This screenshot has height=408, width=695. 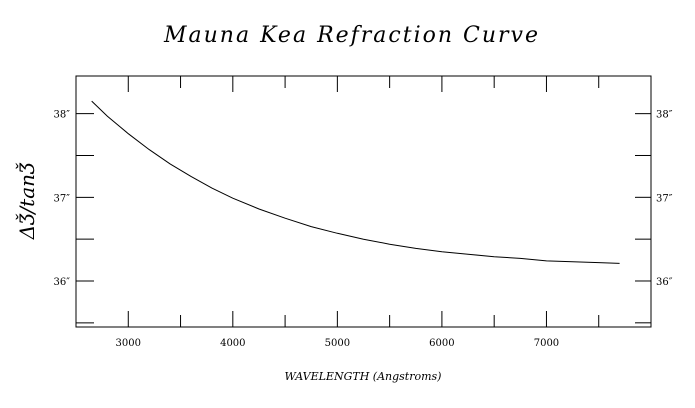 I want to click on x-tick-label: 4000, so click(x=232, y=343).